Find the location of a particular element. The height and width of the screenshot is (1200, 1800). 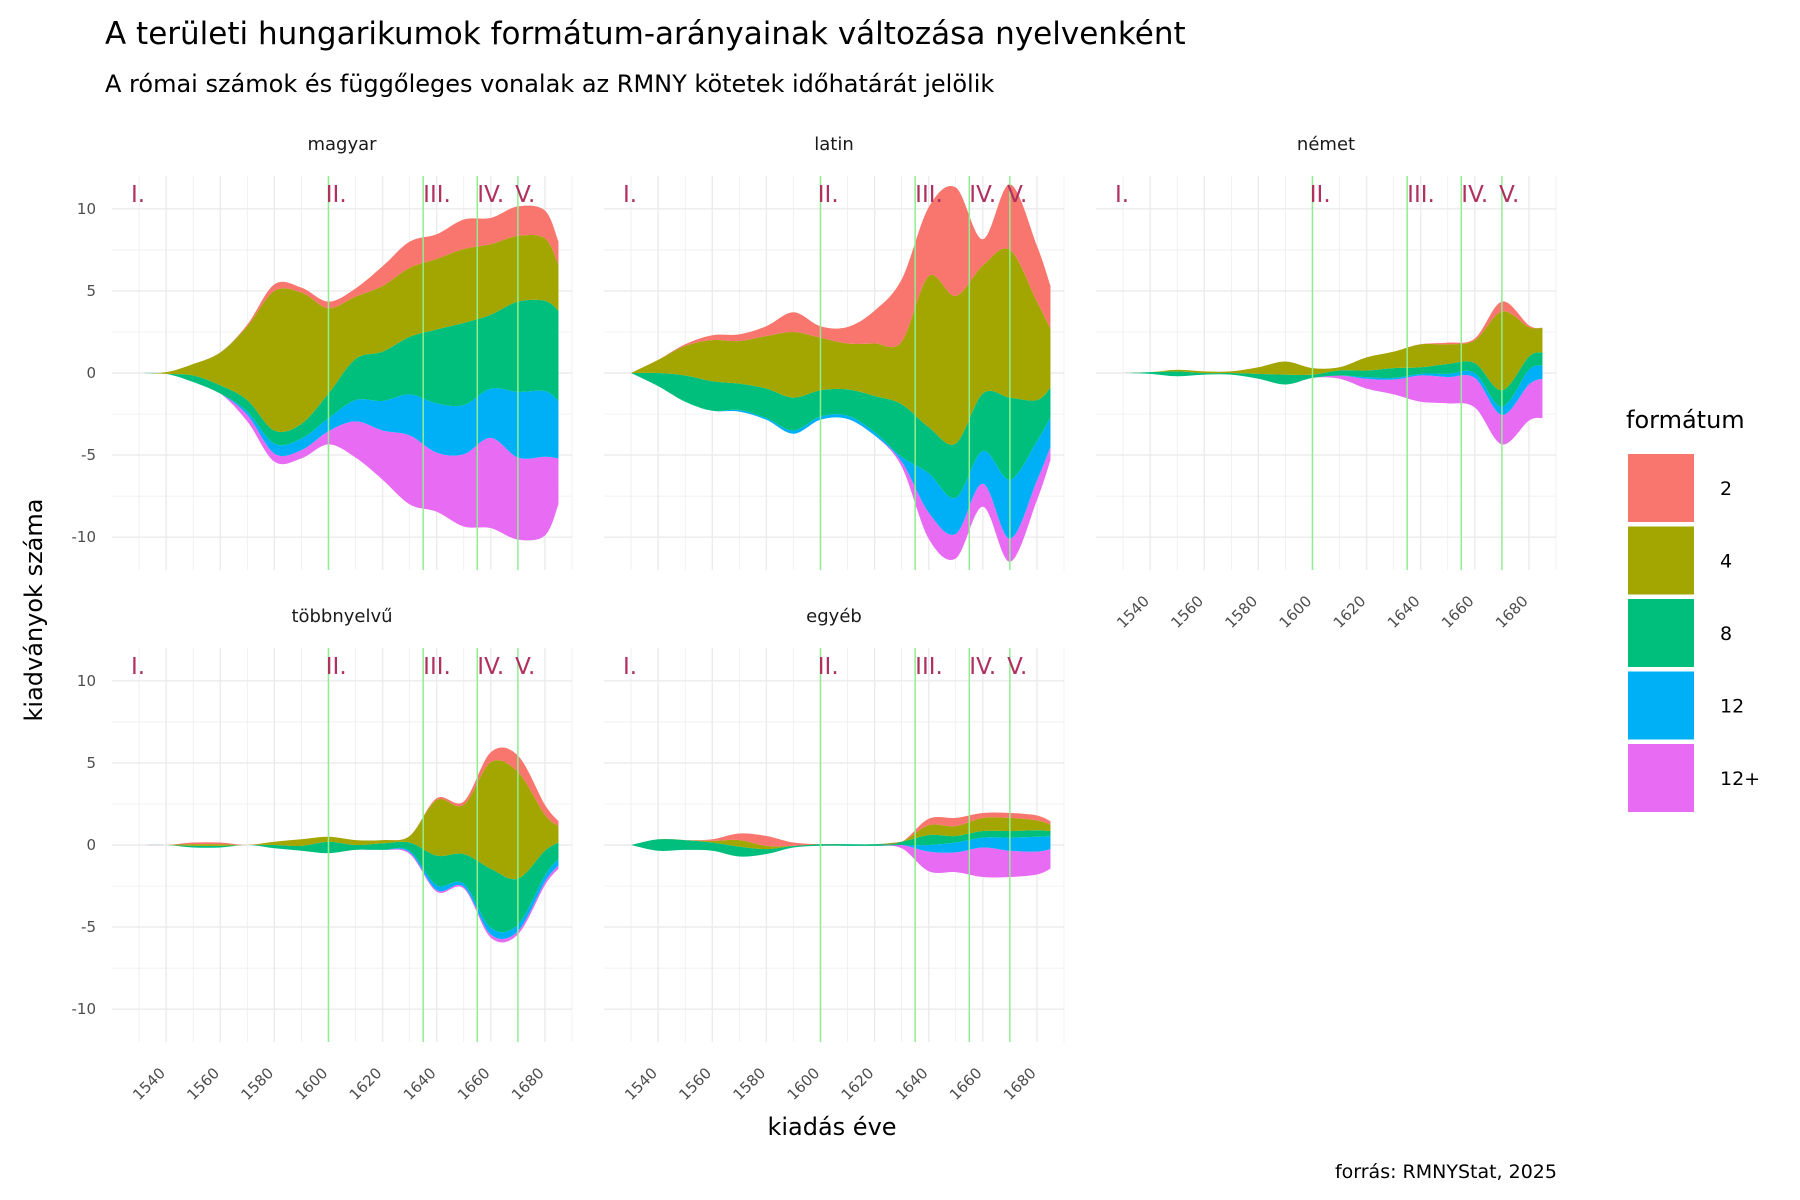

panel-latin: latin I. II. III. IV. V. is located at coordinates (834, 352).